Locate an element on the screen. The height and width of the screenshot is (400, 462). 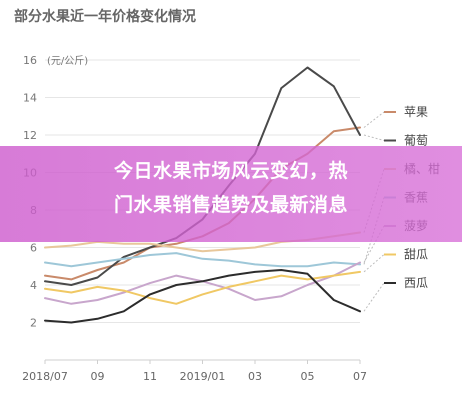
y-tick-label: 14 is located at coordinates (30, 98).